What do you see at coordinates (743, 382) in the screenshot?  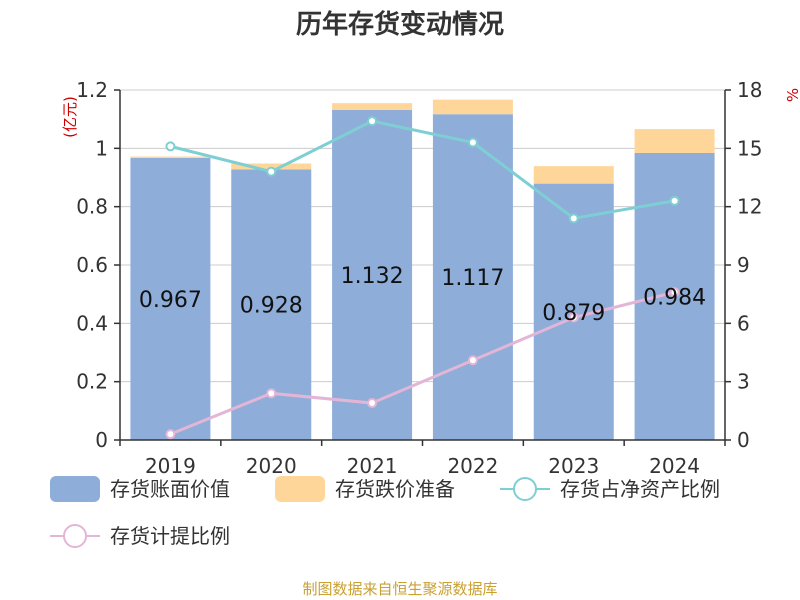 I see `right-axis-tick-label: 3` at bounding box center [743, 382].